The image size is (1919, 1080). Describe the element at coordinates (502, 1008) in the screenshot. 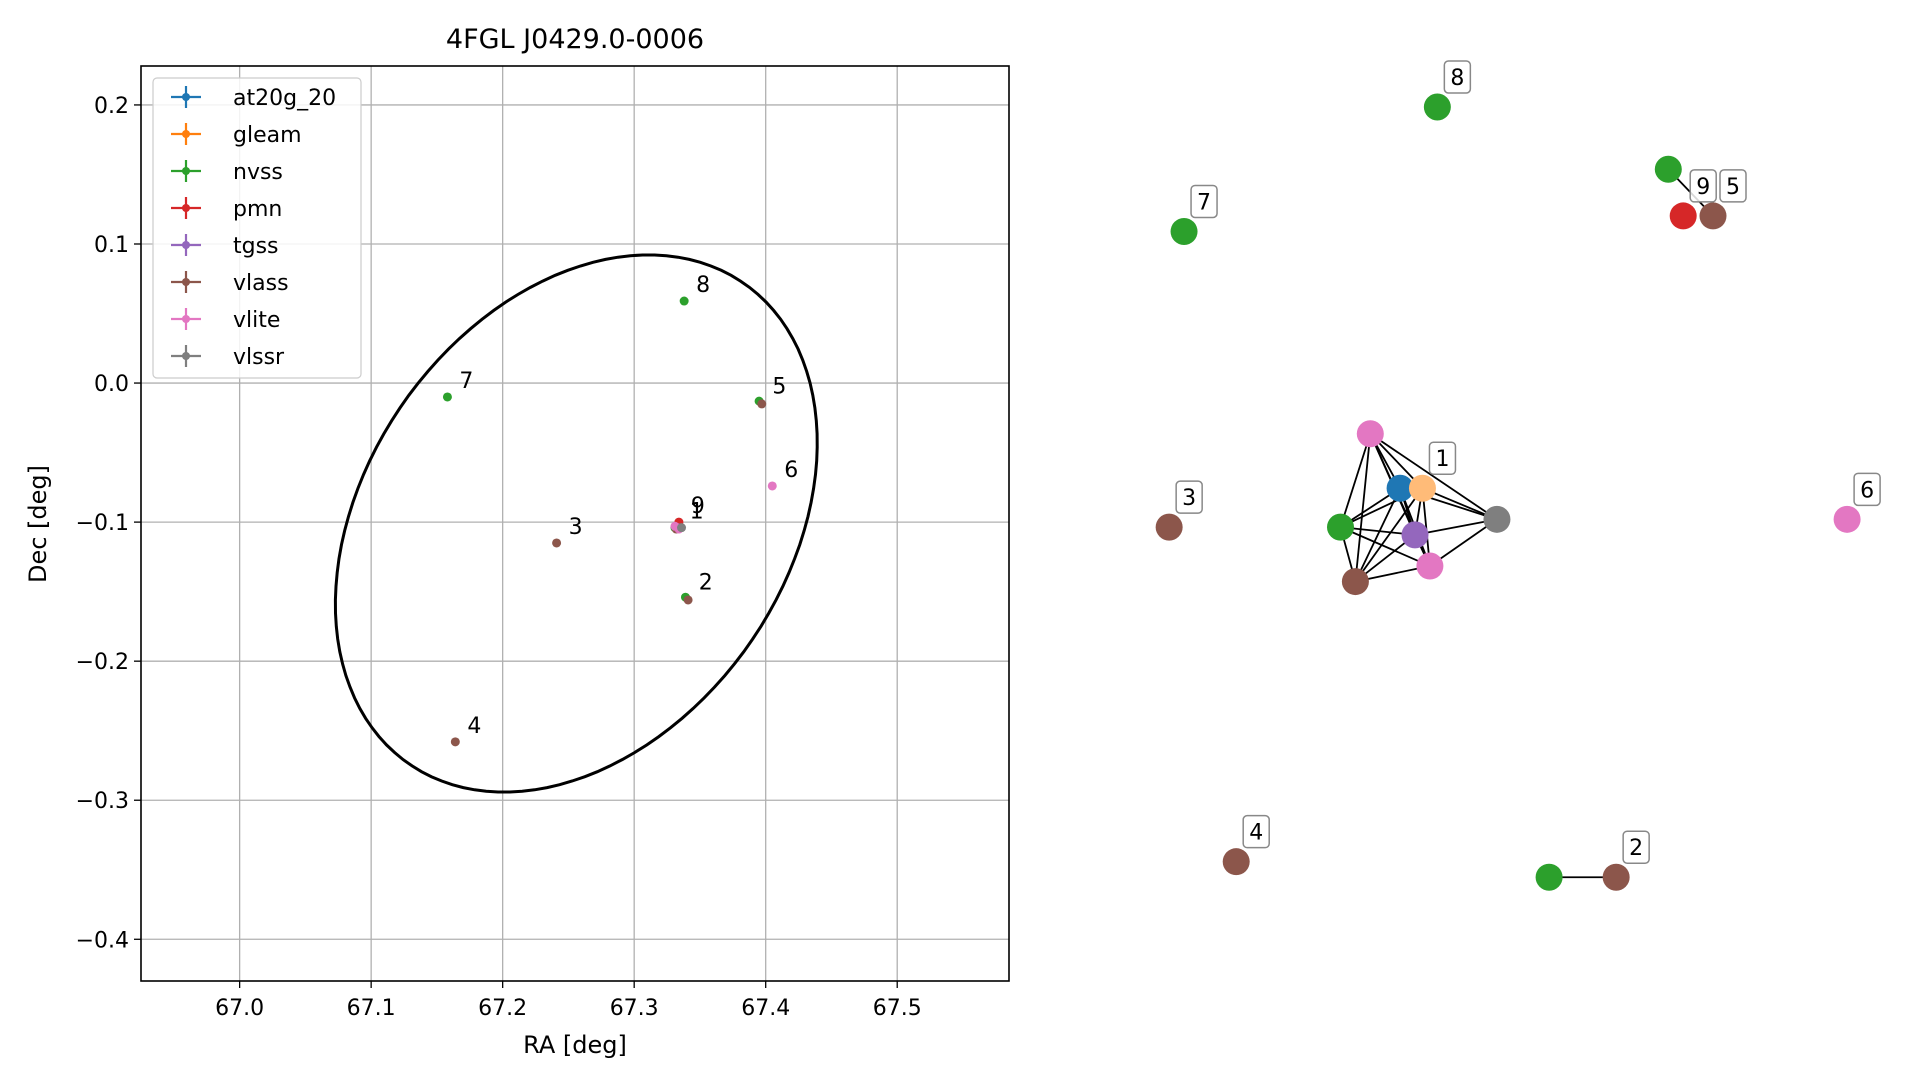

I see `x-tick-label: 67.2` at that location.